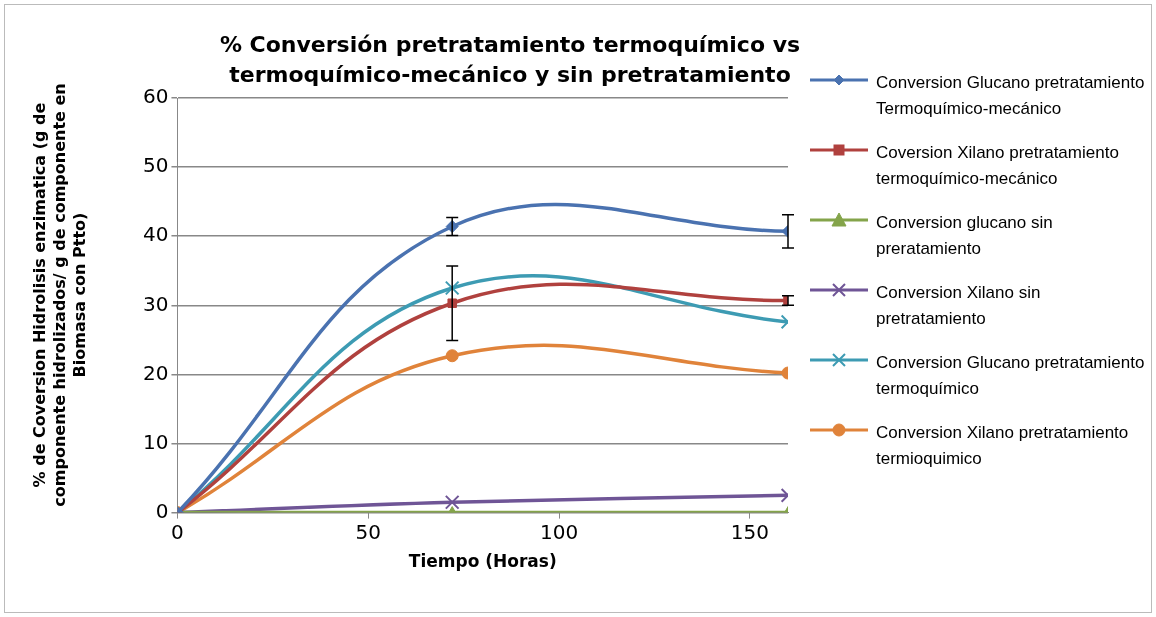 This screenshot has height=617, width=1156. I want to click on chart-title: % Conversión pretratamiento termoquímico vs termoquímico-mecánico y sin pretratamiento, so click(510, 60).